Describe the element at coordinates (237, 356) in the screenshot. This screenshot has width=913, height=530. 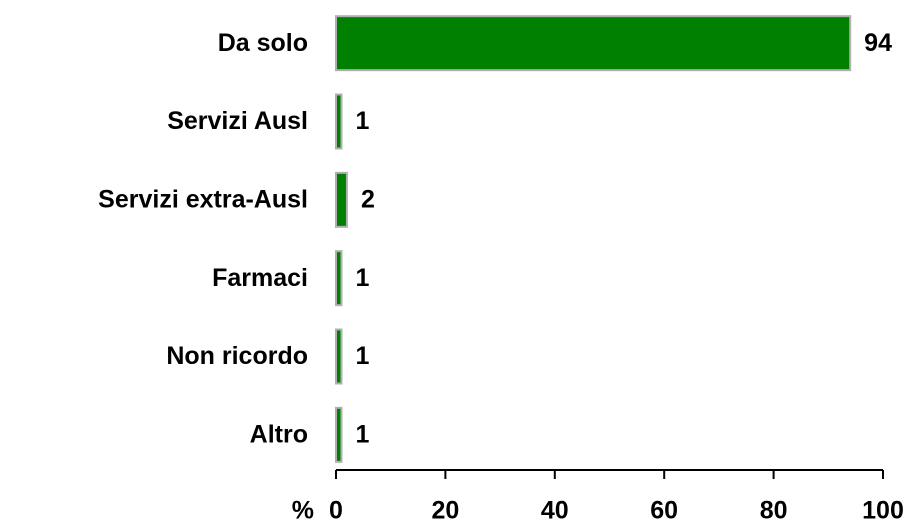
I see `y-tick-label: Non ricordo` at that location.